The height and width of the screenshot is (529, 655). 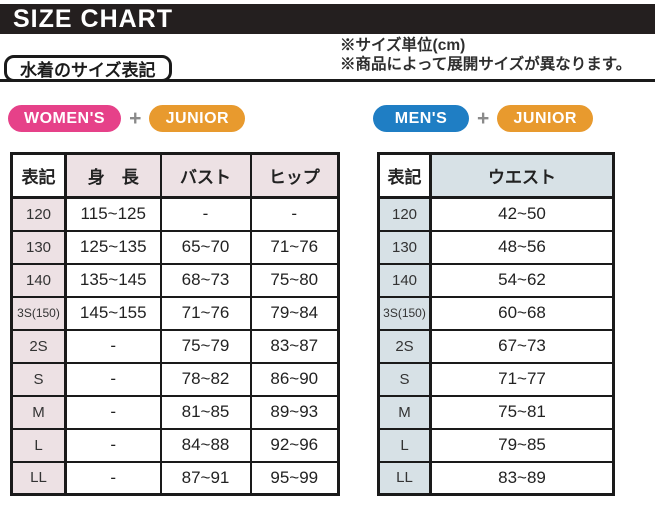 I want to click on table-row: 120 115~125- -, so click(x=175, y=214).